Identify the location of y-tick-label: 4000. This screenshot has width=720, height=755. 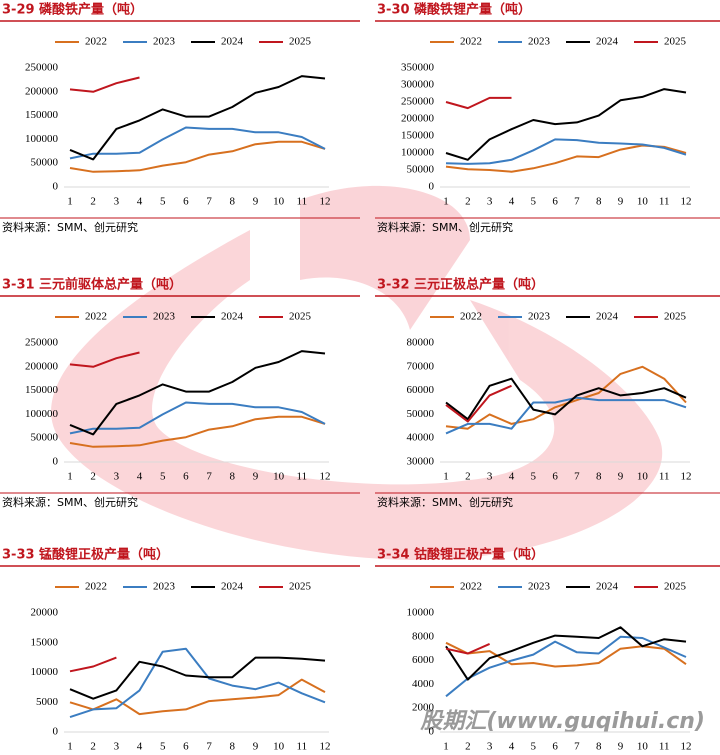
(423, 684).